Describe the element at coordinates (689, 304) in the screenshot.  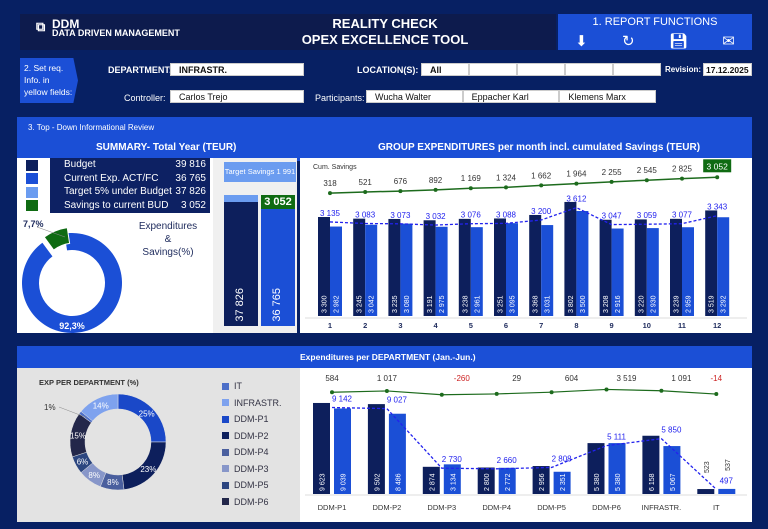
I see `bar-label-actual: 2 959` at that location.